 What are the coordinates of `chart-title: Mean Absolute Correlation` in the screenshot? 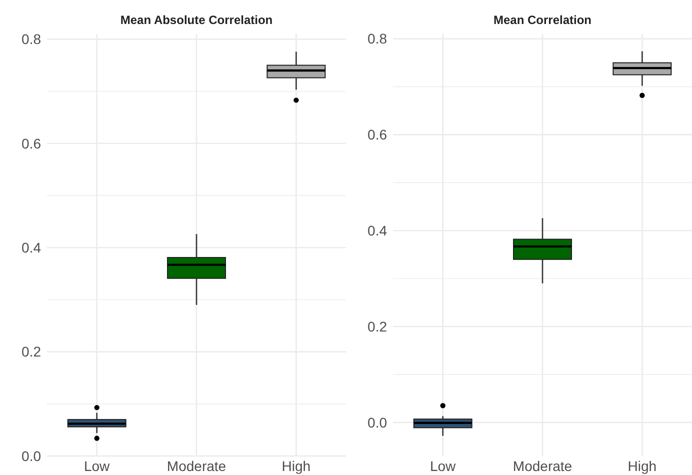 It's located at (196, 20).